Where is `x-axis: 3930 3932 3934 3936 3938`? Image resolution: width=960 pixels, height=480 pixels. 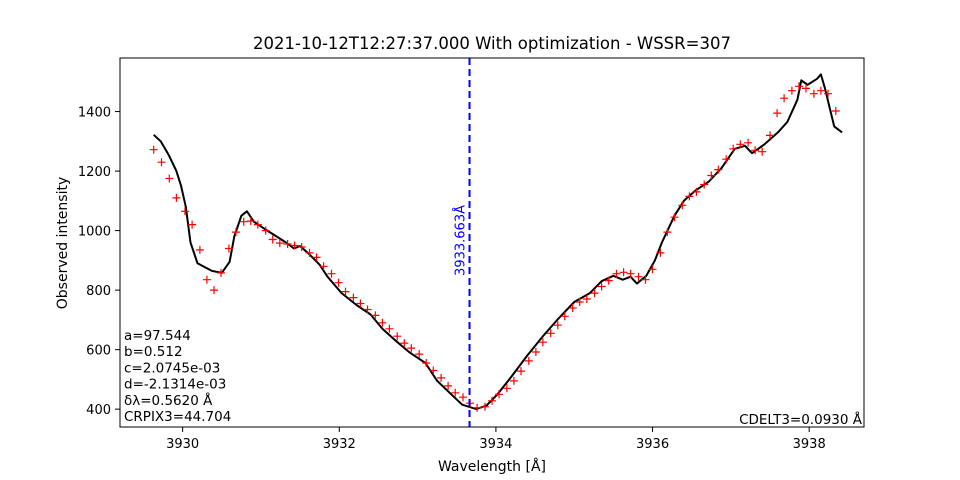
x-axis: 3930 3932 3934 3936 3938 is located at coordinates (496, 439).